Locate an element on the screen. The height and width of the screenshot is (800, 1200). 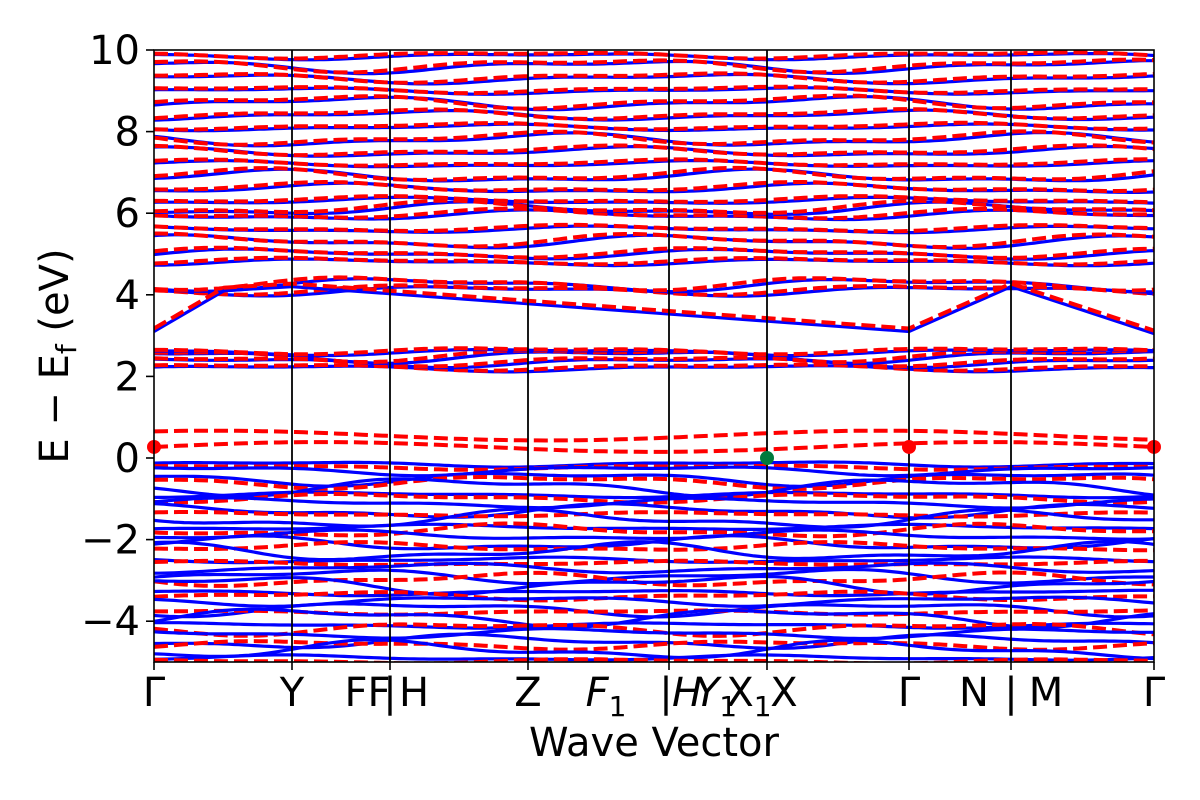
x-tick-label-2: F is located at coordinates (355, 693).